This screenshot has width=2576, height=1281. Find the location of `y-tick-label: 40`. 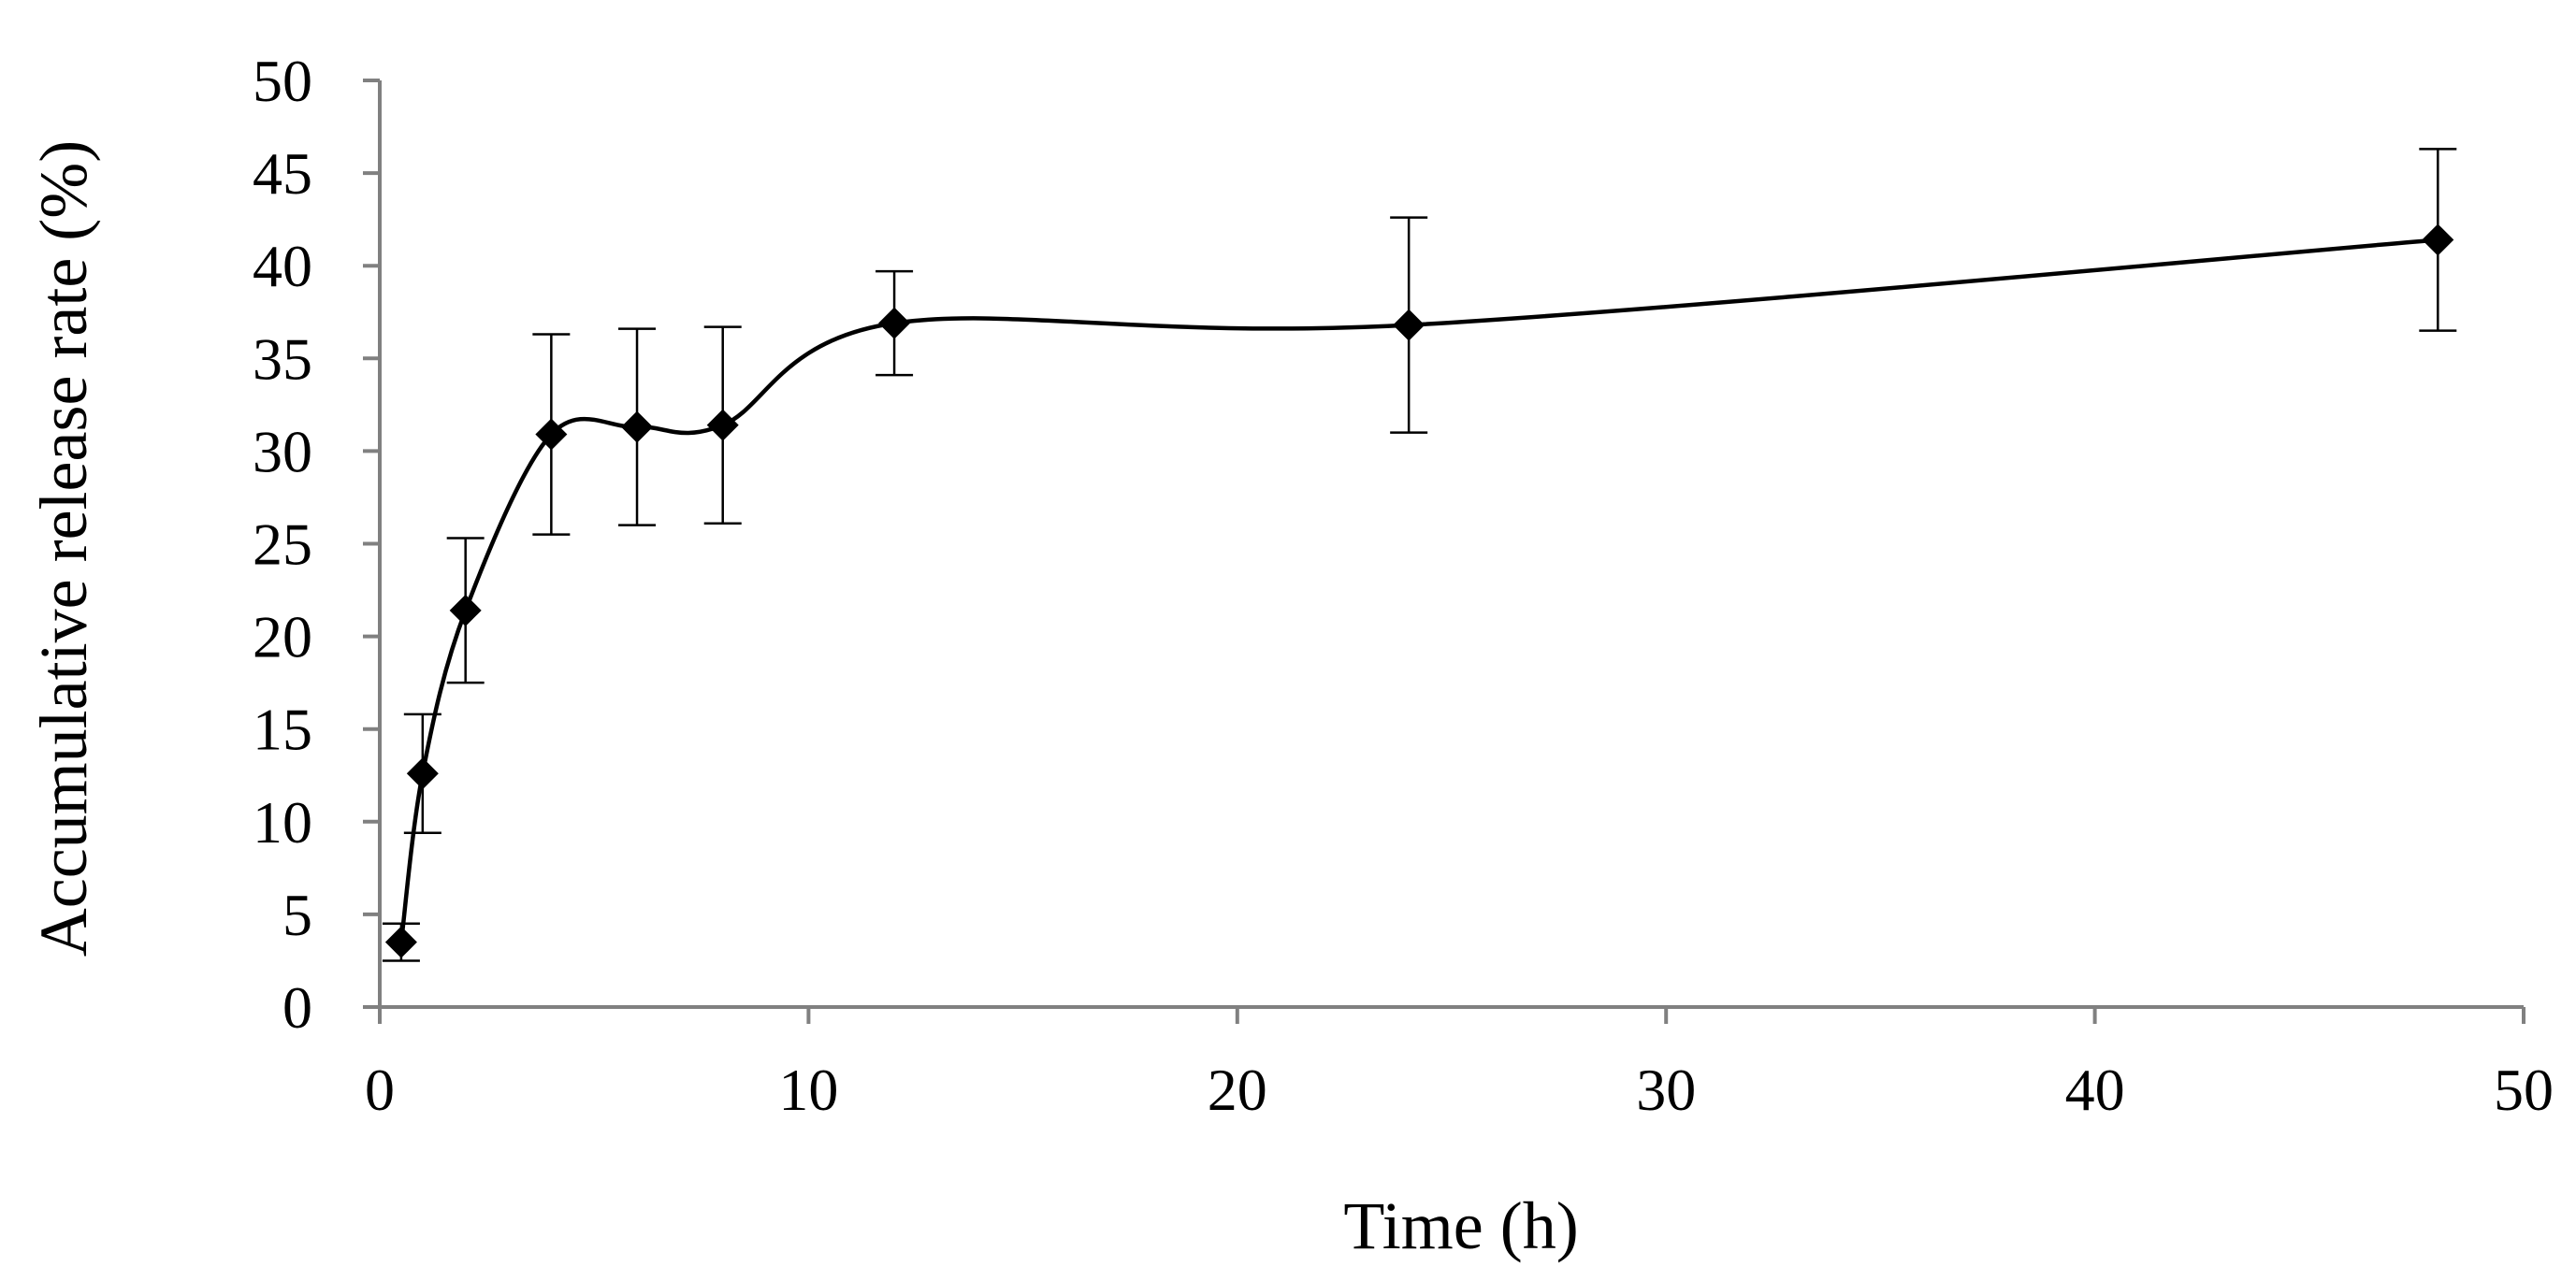

y-tick-label: 40 is located at coordinates (282, 266).